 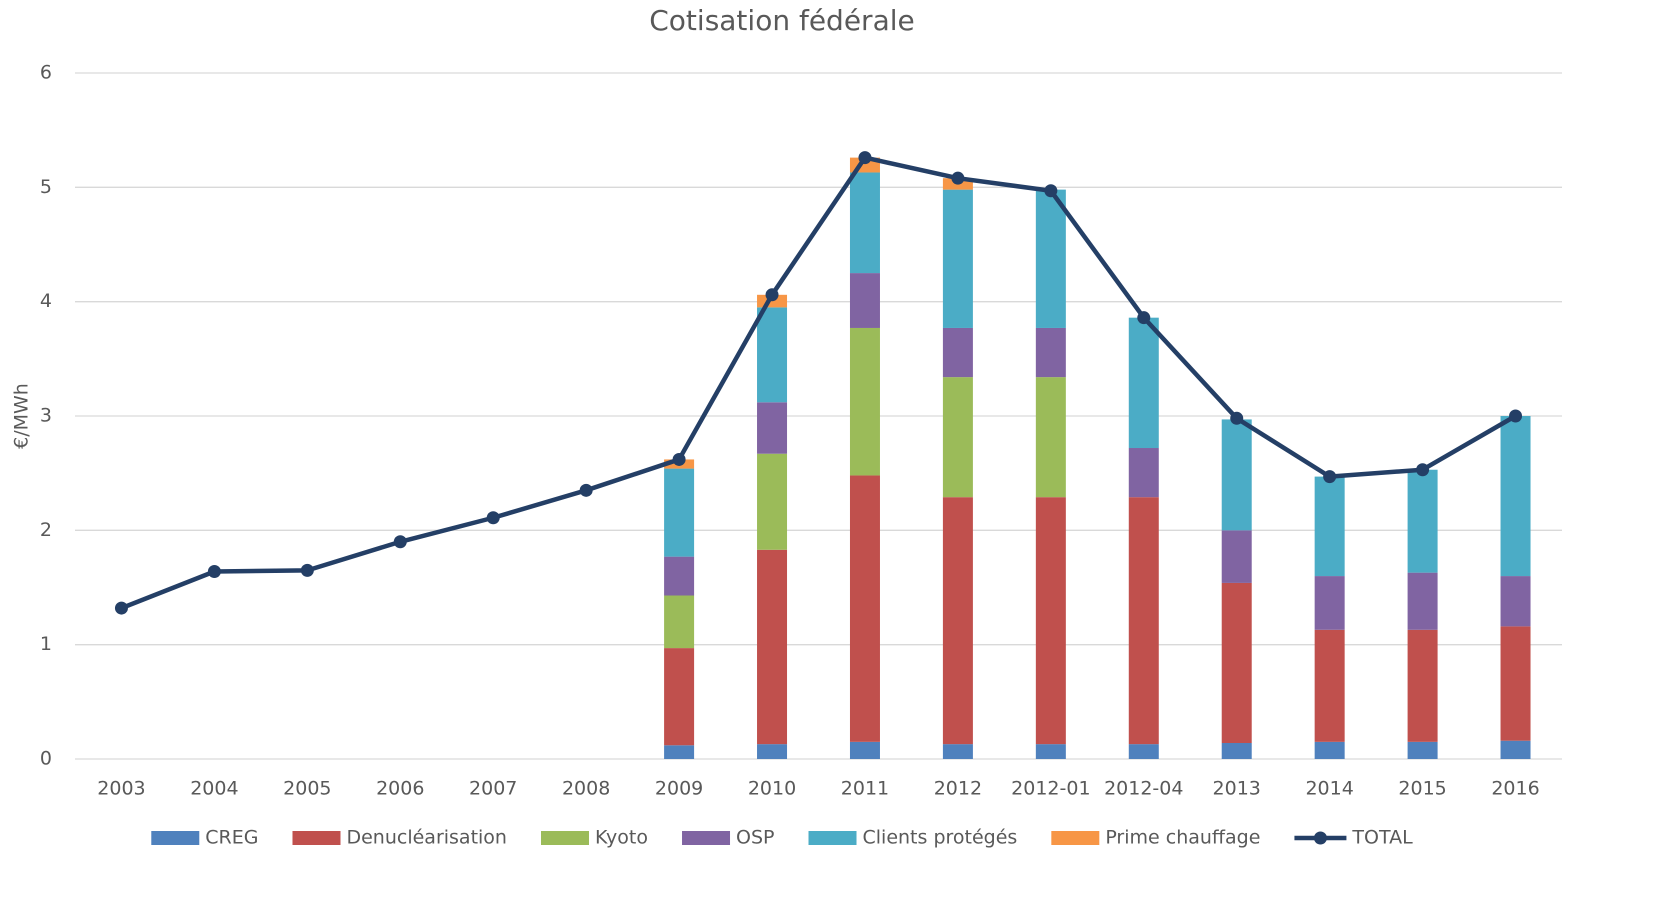 What do you see at coordinates (46, 644) in the screenshot?
I see `y-tick-label: 1` at bounding box center [46, 644].